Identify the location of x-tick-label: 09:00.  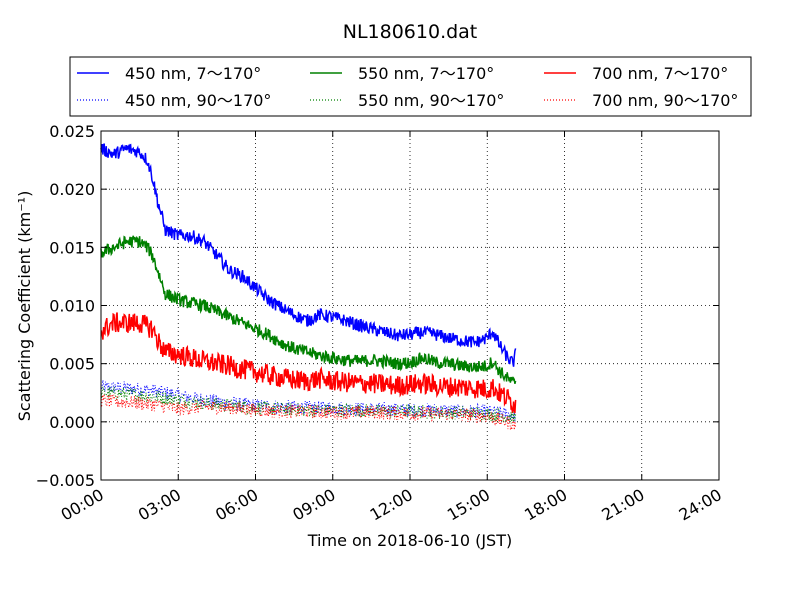
(313, 505).